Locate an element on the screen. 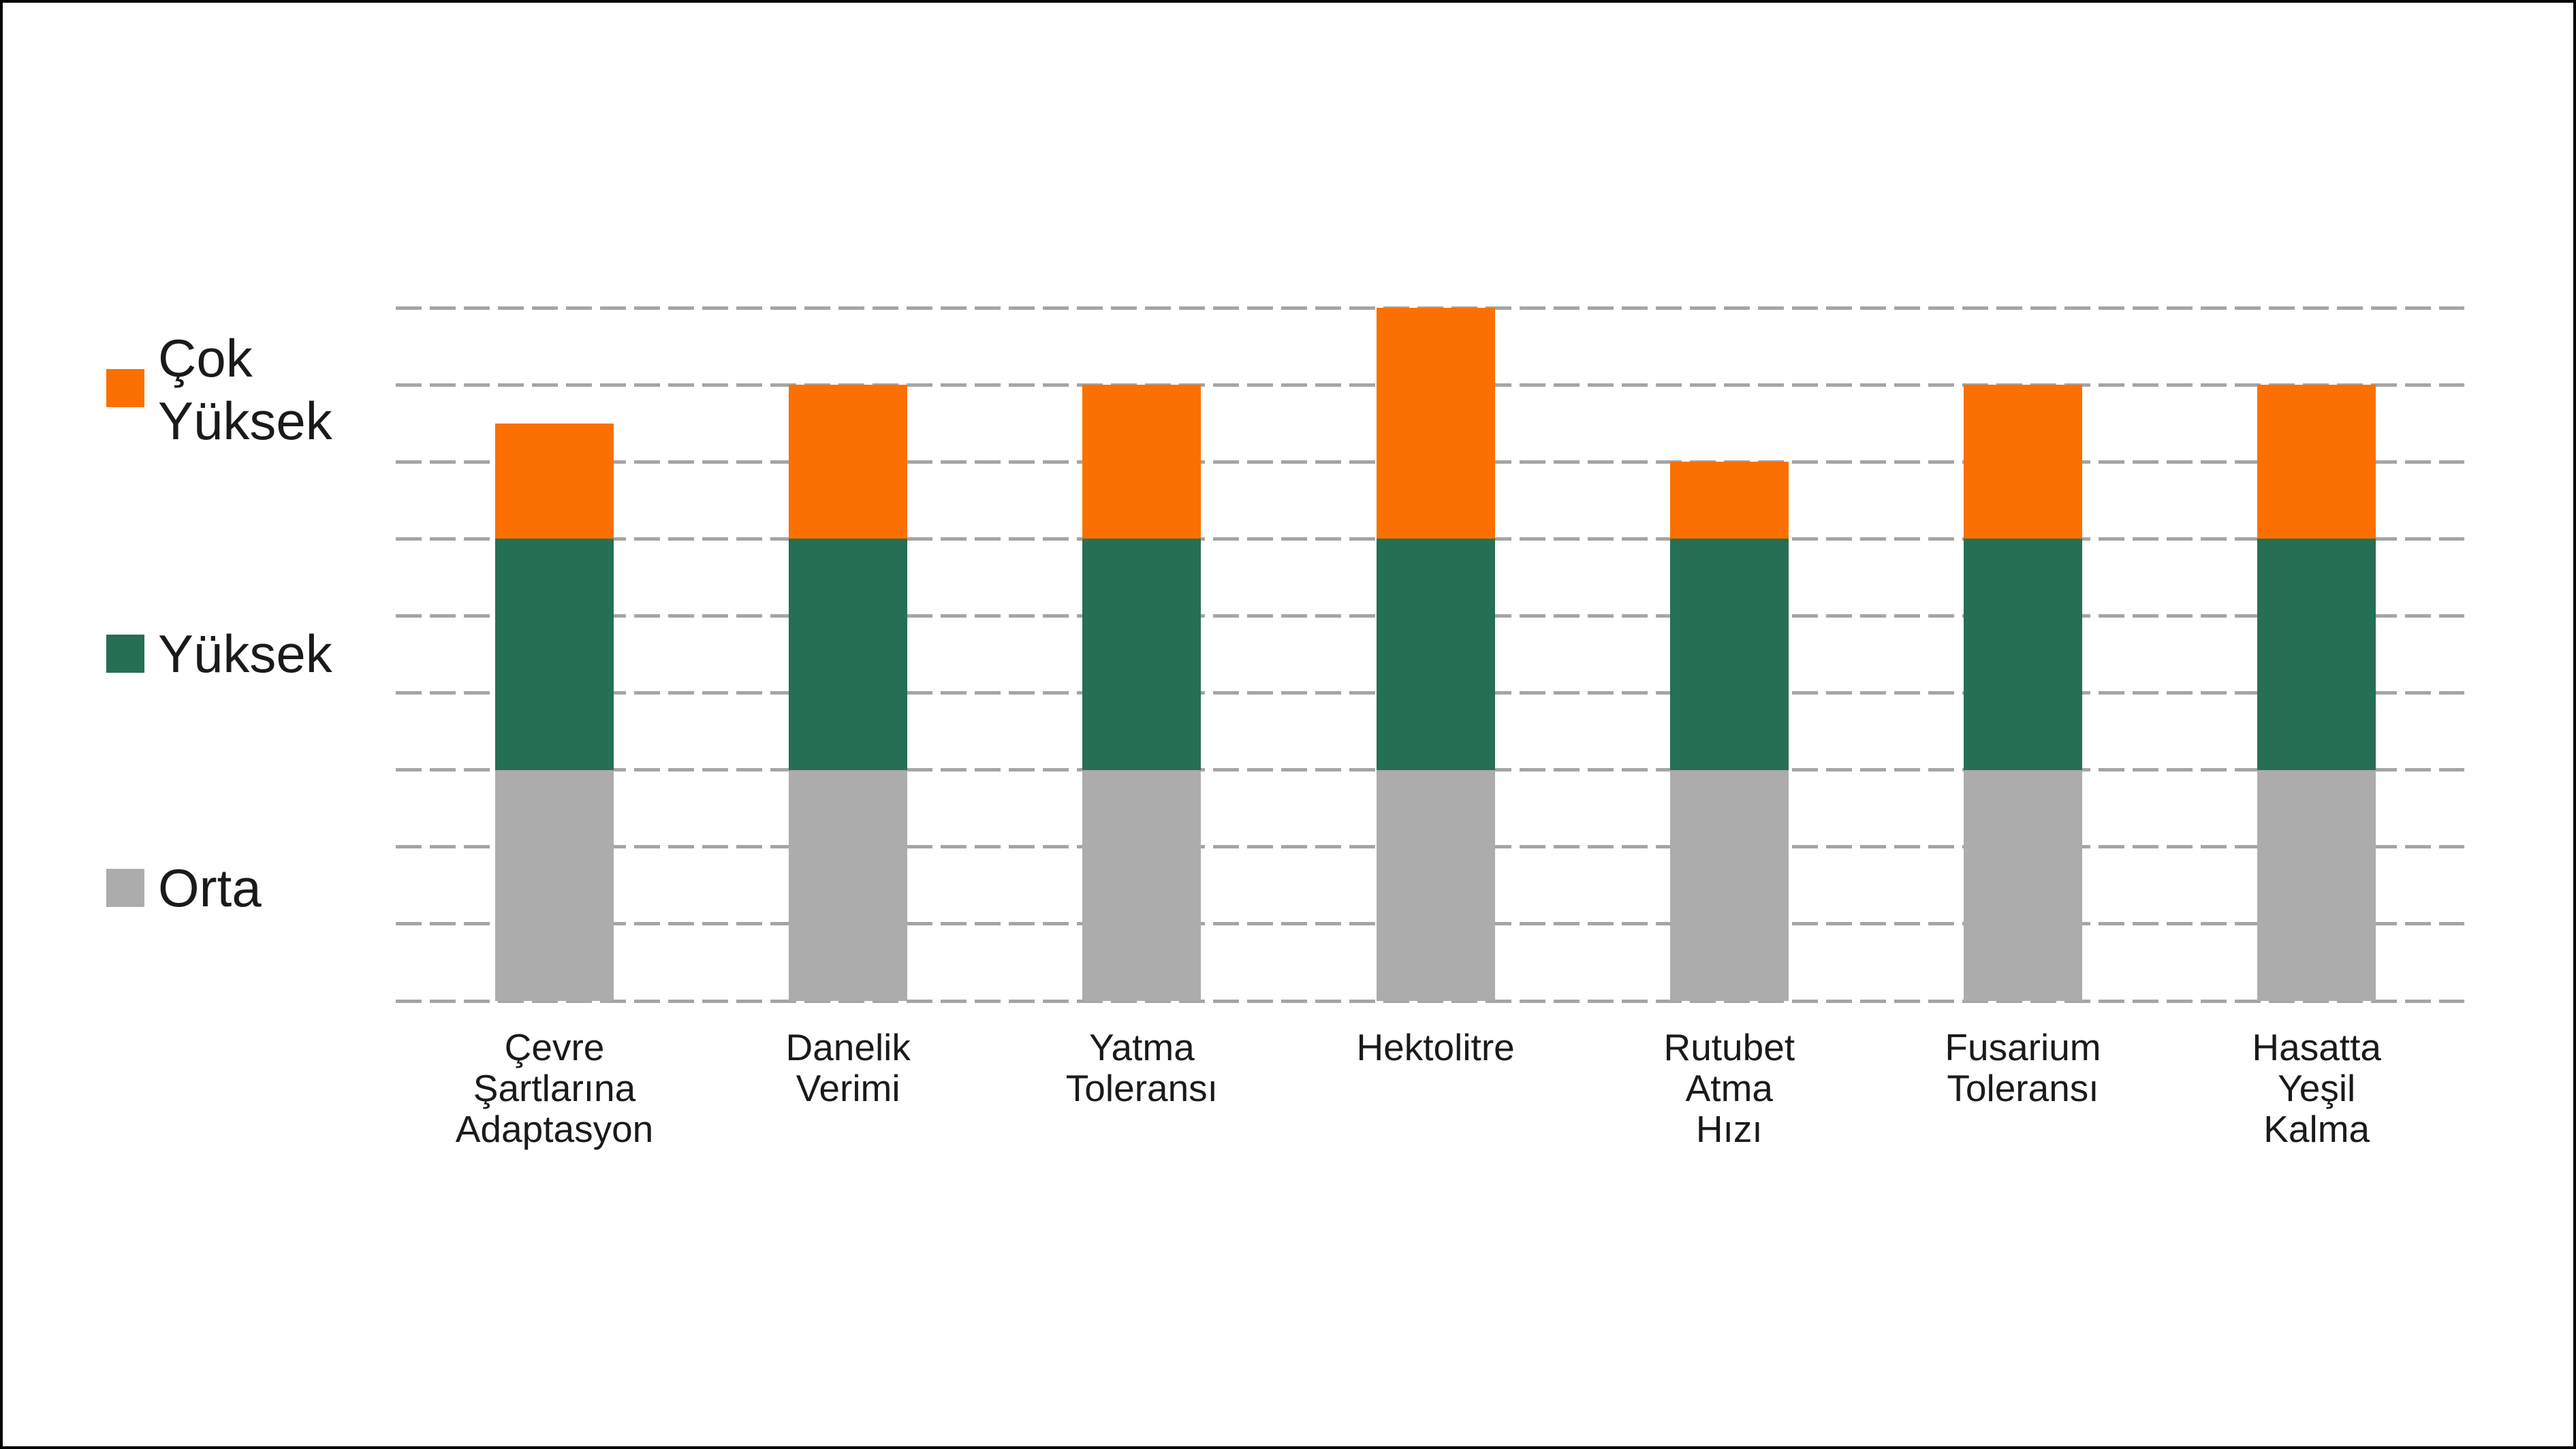  bar-rutubet-atma-hizi-segment-cok-yuksek is located at coordinates (1729, 501).